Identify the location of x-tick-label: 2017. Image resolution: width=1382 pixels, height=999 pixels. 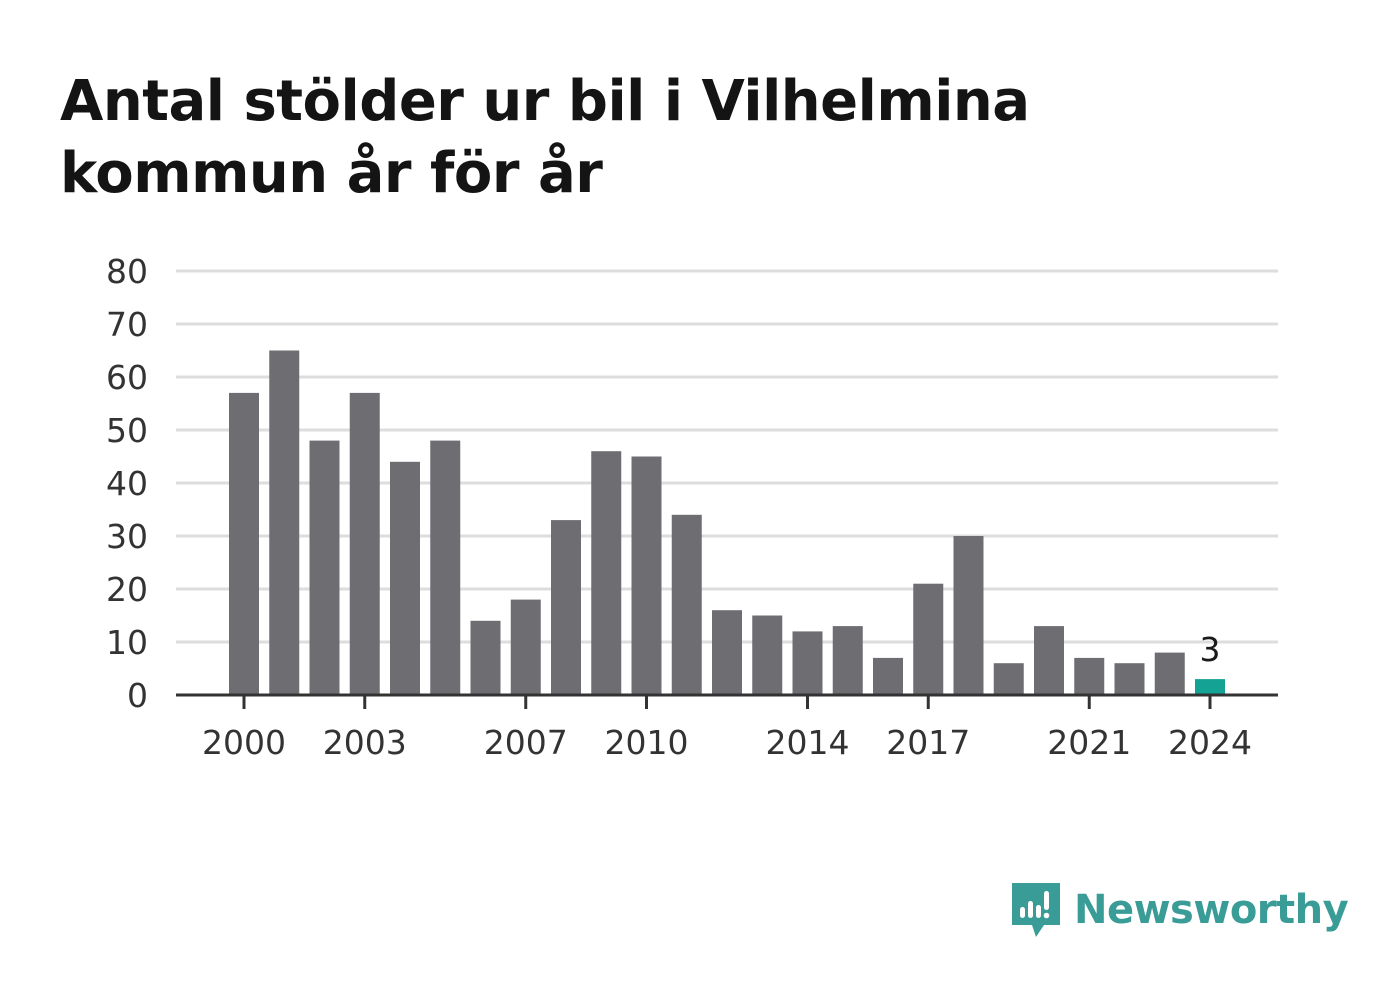
(928, 742).